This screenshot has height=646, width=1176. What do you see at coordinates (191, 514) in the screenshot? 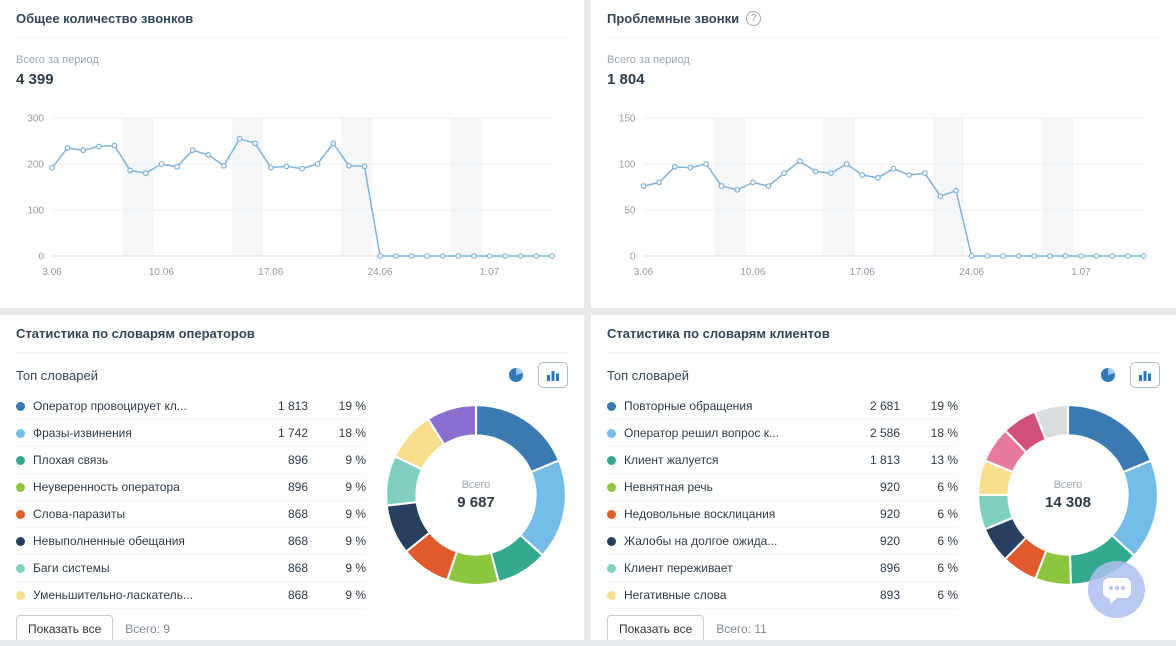
I see `dictionary-row: Слова-паразиты 868 9 %` at bounding box center [191, 514].